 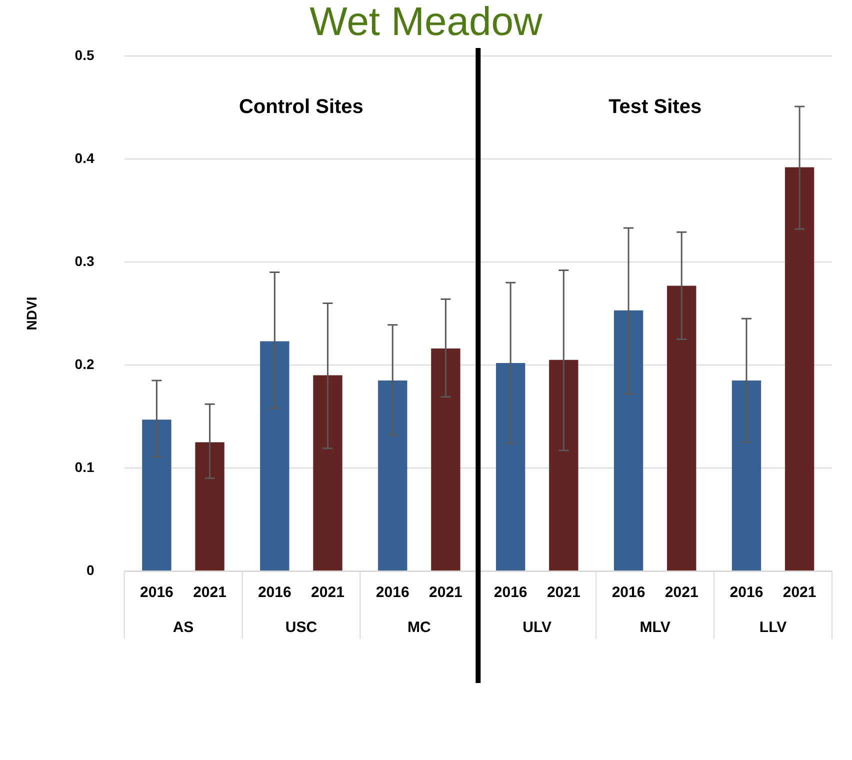 I want to click on series-label: 2021, so click(x=563, y=593).